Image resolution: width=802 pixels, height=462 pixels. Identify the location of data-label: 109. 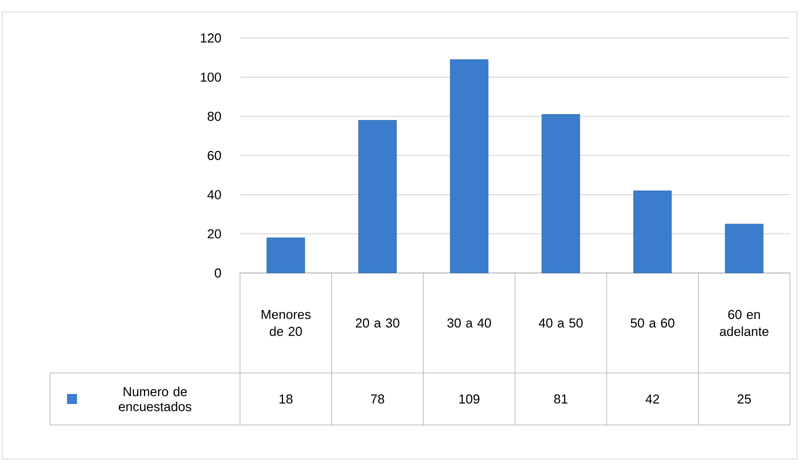
(469, 399).